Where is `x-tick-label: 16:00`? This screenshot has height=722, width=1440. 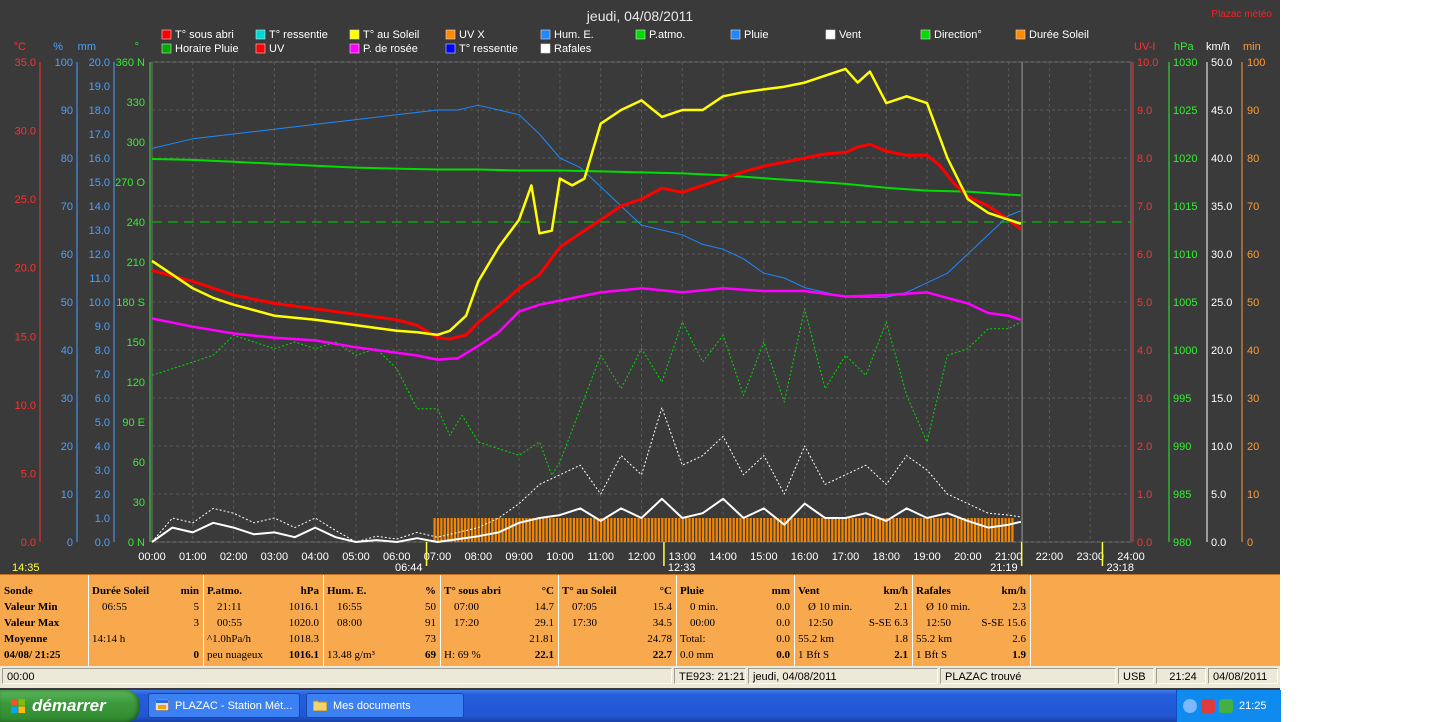 x-tick-label: 16:00 is located at coordinates (805, 557).